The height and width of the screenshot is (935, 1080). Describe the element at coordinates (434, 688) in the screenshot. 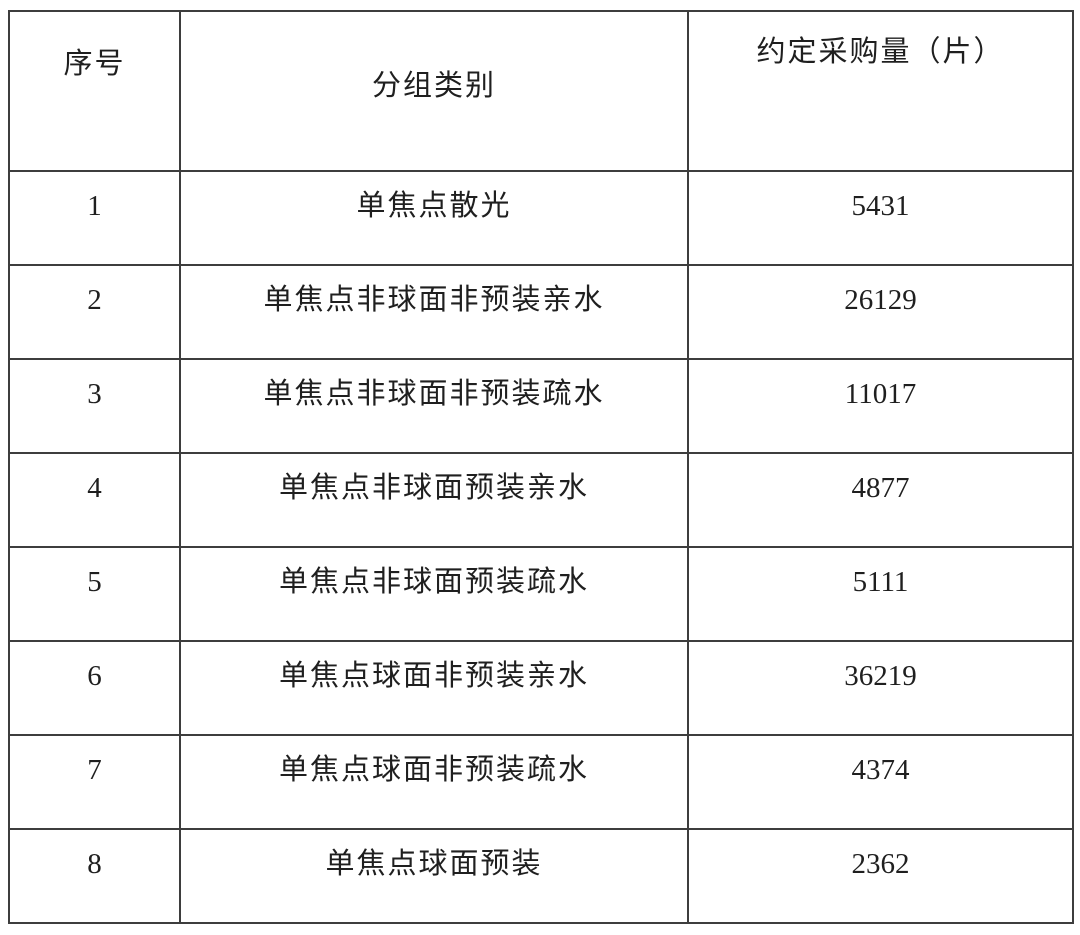

I see `row-category-cell: 单焦点球面非预装亲水` at that location.